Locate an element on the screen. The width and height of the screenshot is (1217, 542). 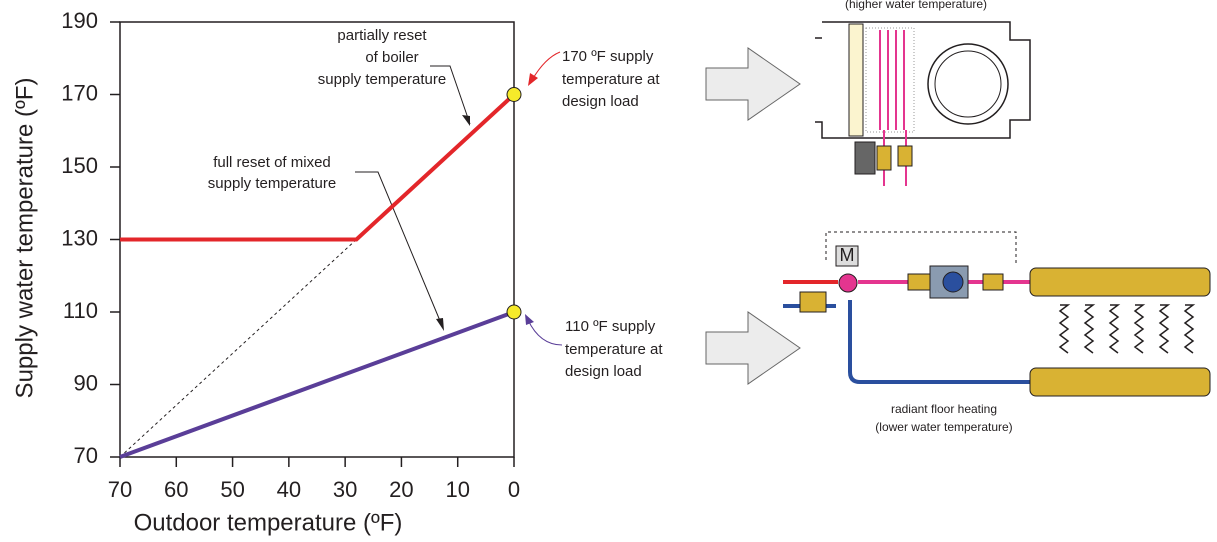
caption: (higher water temperature) is located at coordinates (916, 5).